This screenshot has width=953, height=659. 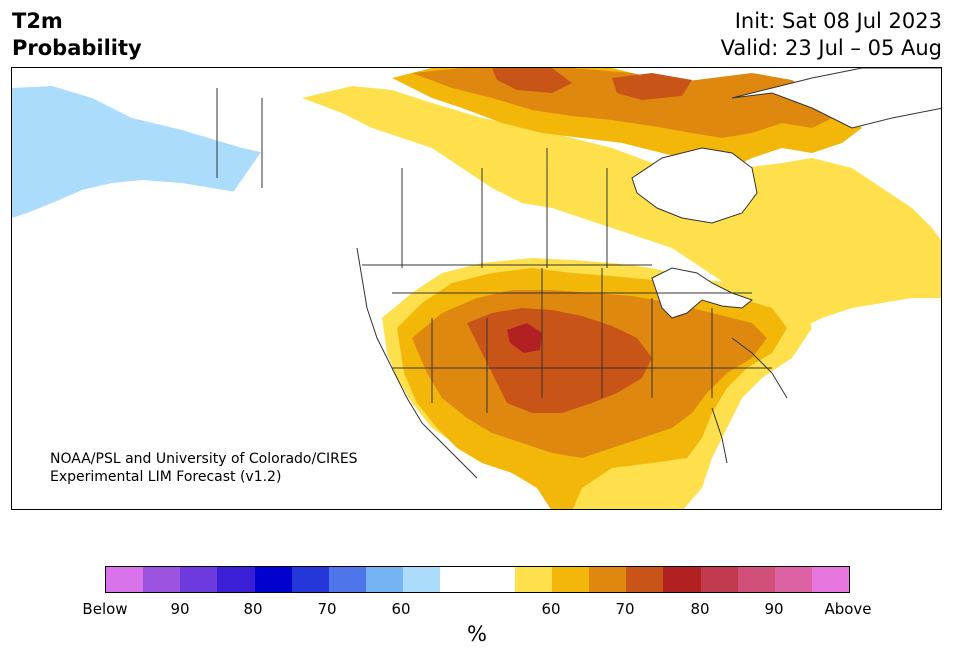 What do you see at coordinates (532, 80) in the screenshot?
I see `above-75-canada` at bounding box center [532, 80].